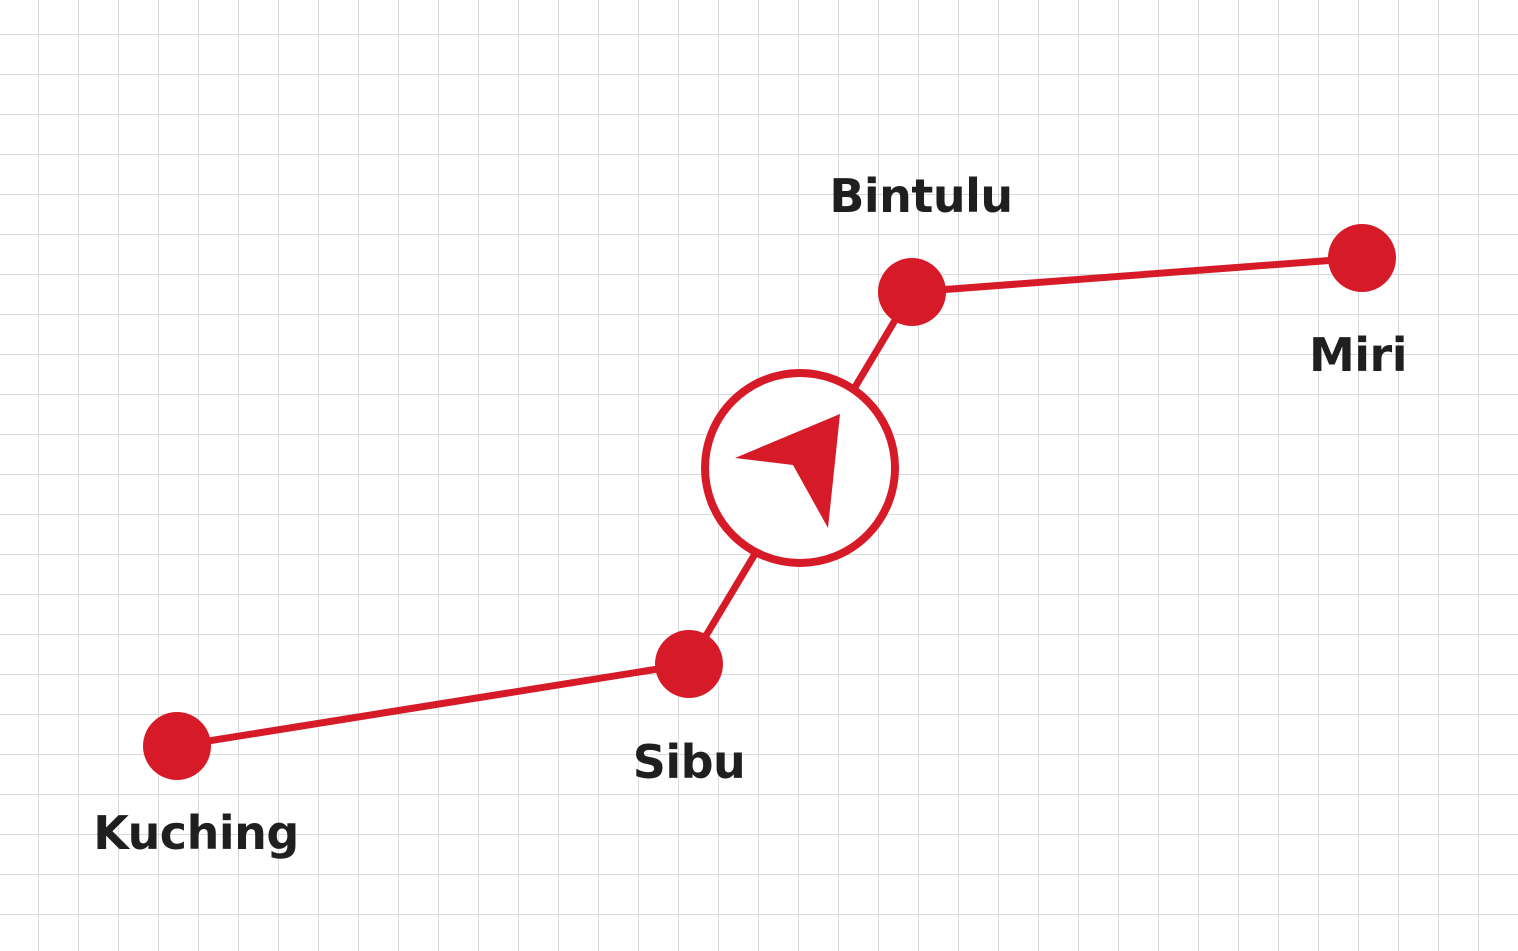 Image resolution: width=1518 pixels, height=951 pixels. What do you see at coordinates (196, 833) in the screenshot?
I see `city-label-kuching: Kuching` at bounding box center [196, 833].